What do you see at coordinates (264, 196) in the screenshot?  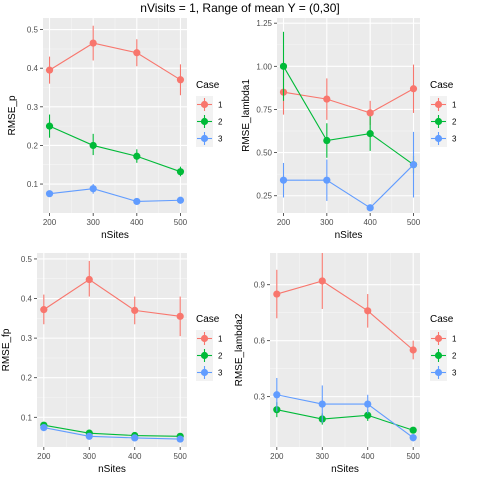 I see `y-tick-label: 0.25` at bounding box center [264, 196].